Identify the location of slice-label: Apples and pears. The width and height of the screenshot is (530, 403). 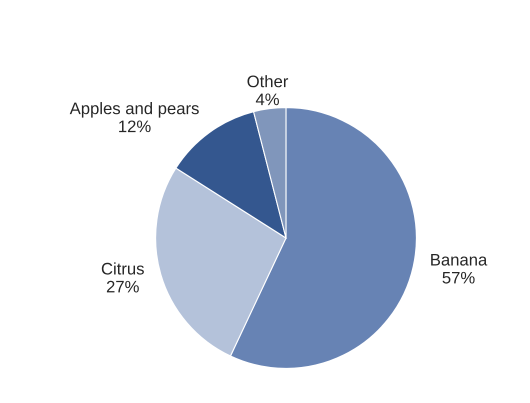
(134, 110).